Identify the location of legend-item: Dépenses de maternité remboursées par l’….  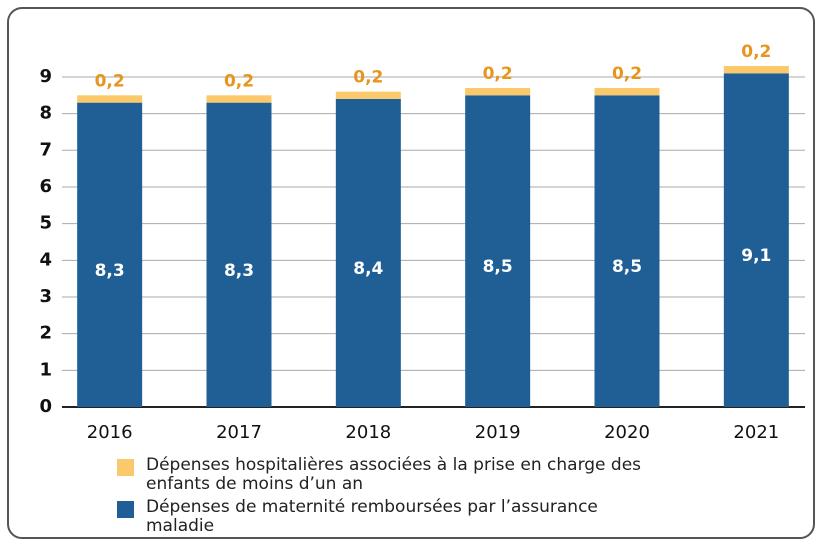
(391, 517).